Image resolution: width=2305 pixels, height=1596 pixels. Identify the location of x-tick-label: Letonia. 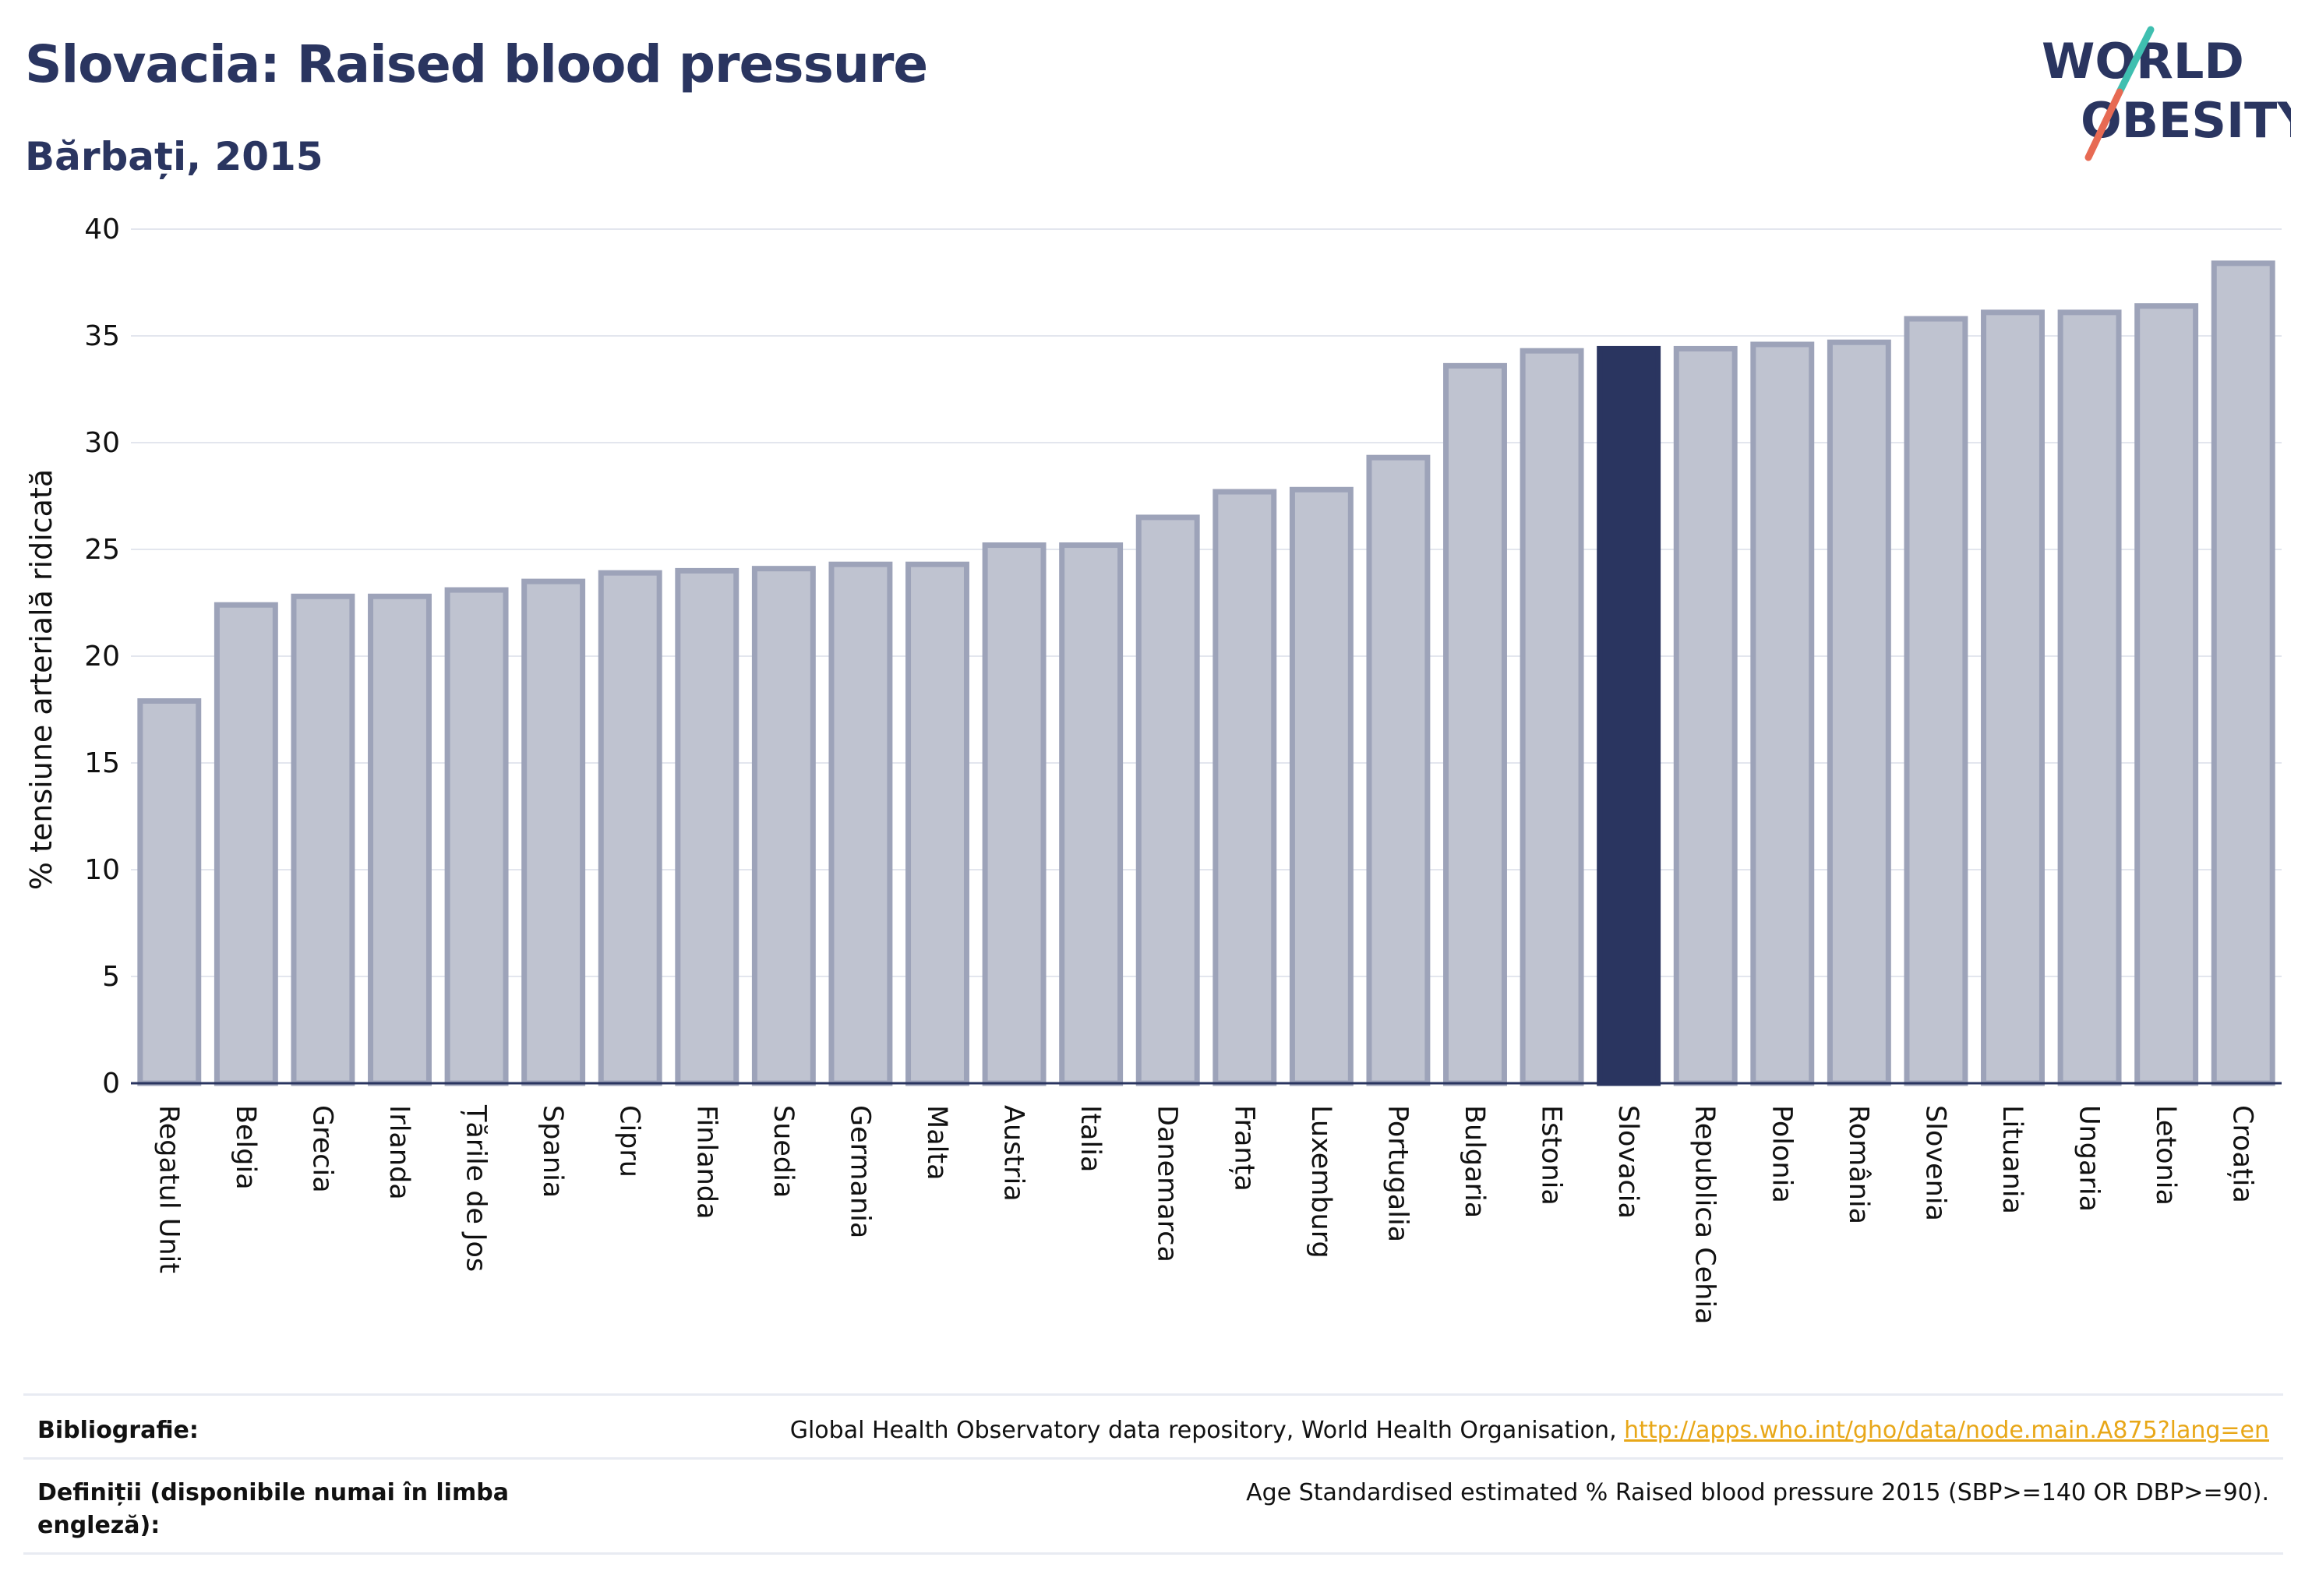
(2165, 1155).